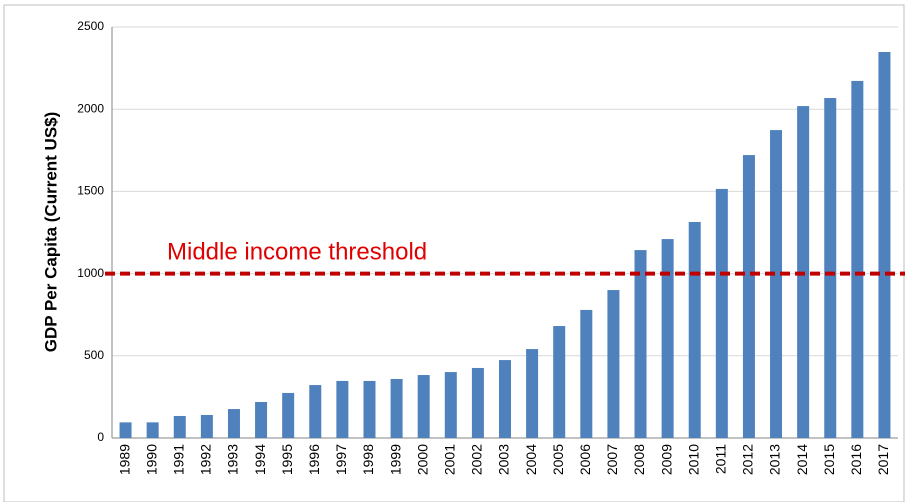  I want to click on y-tick-label: 500, so click(94, 355).